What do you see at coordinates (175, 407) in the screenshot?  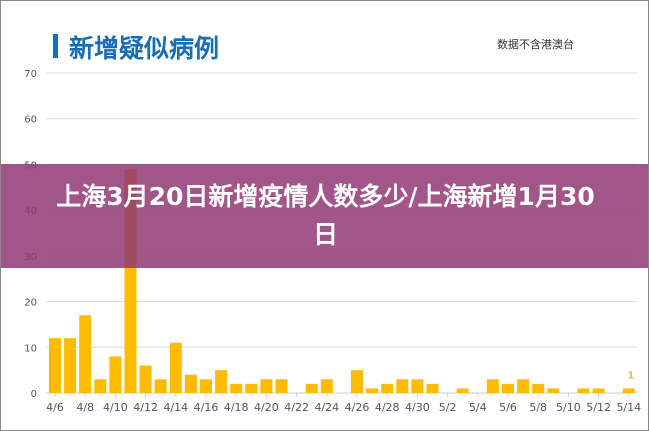 I see `x-tick-label: 4/14` at bounding box center [175, 407].